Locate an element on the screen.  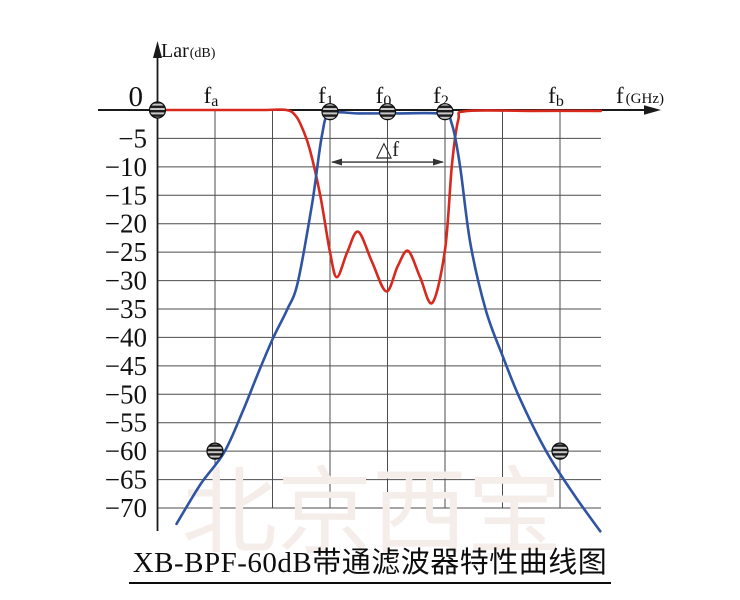
y-tick--10: −10 is located at coordinates (126, 167).